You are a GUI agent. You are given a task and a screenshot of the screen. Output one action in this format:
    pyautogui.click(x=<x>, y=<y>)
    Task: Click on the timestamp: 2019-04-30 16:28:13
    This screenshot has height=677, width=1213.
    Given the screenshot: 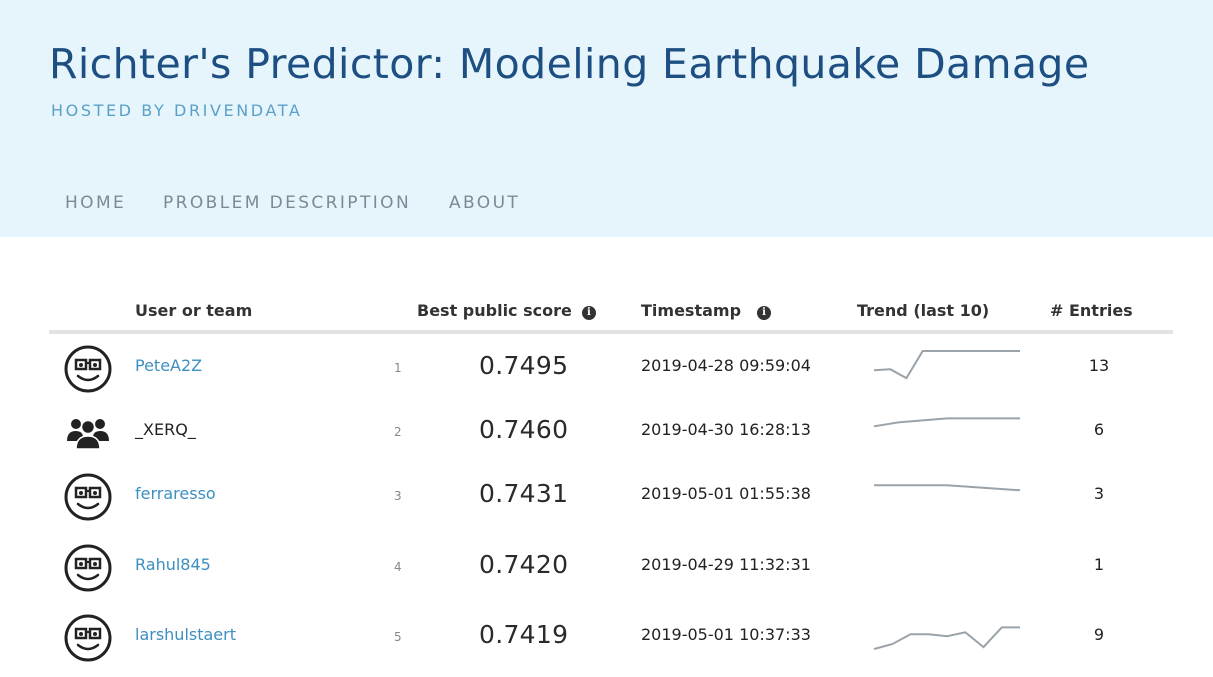 What is the action you would take?
    pyautogui.click(x=726, y=429)
    